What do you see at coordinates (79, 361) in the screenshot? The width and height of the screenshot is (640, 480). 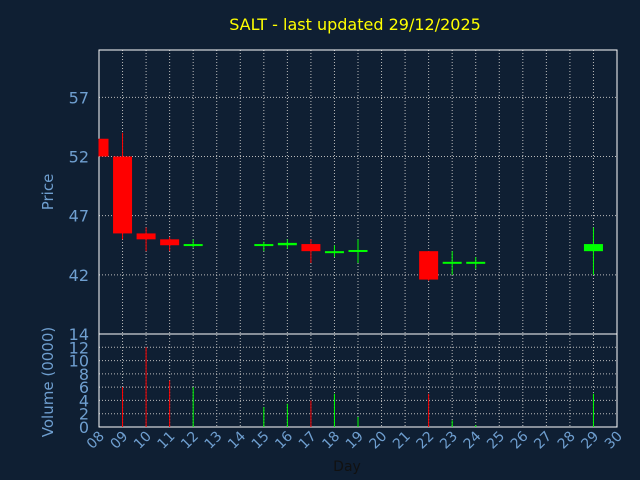 I see `volume-tick-label: 10` at bounding box center [79, 361].